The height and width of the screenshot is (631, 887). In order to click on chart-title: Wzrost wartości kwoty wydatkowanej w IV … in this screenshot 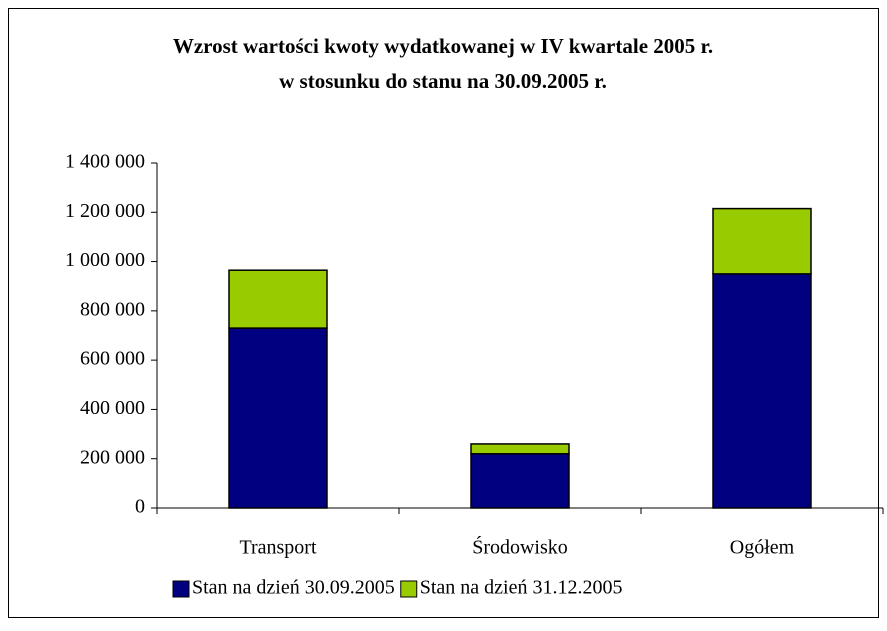, I will do `click(443, 46)`.